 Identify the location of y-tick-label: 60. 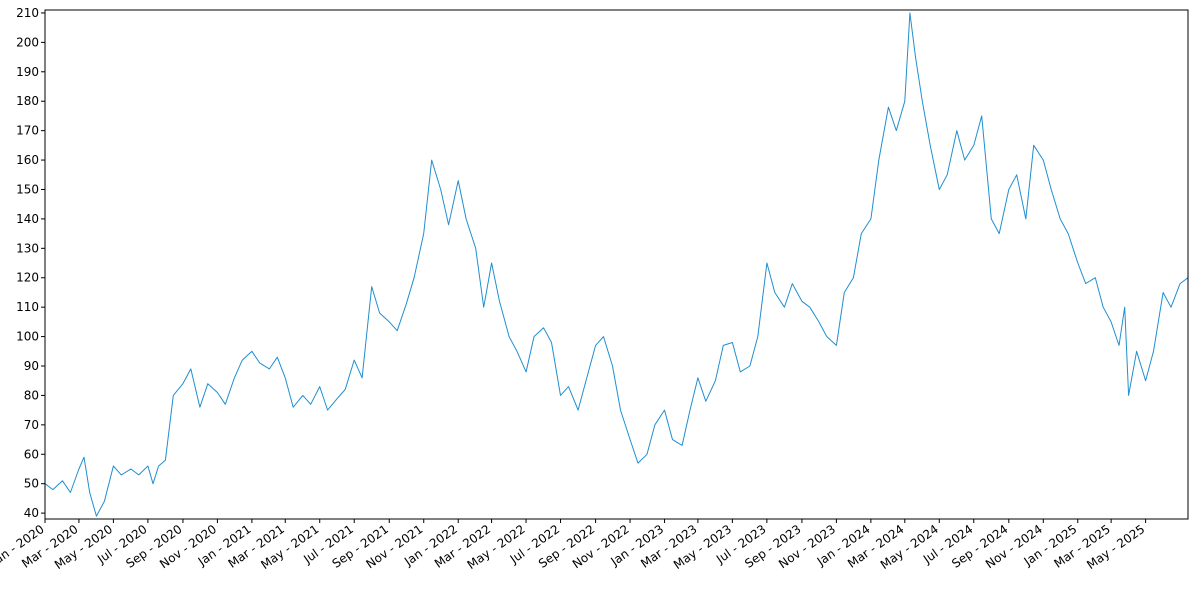
(31, 454).